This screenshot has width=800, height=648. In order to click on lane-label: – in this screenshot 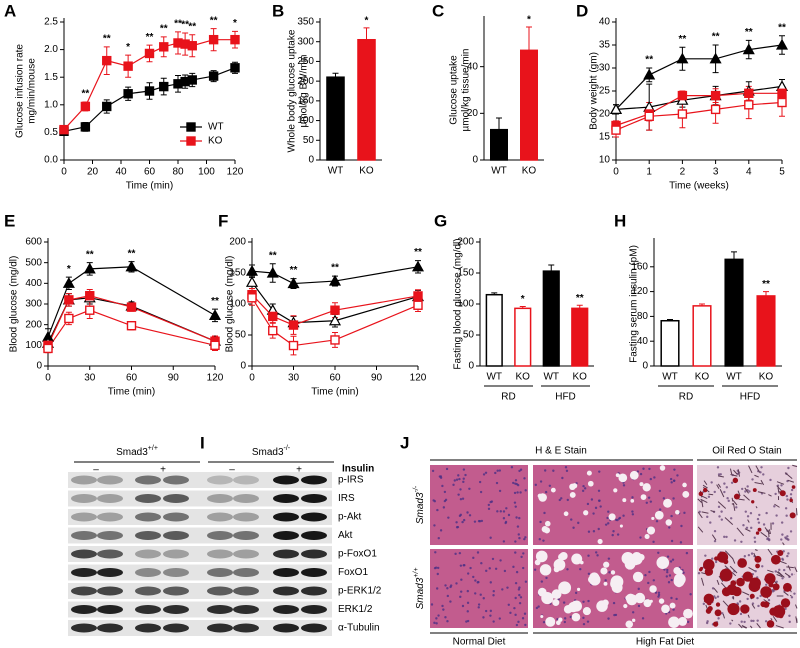, I will do `click(232, 470)`.